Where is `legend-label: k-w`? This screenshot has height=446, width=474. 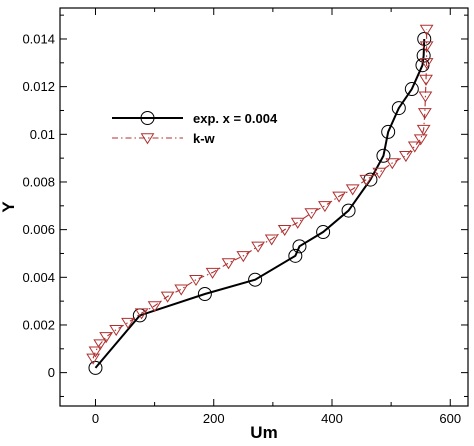
legend-label: k-w is located at coordinates (204, 138).